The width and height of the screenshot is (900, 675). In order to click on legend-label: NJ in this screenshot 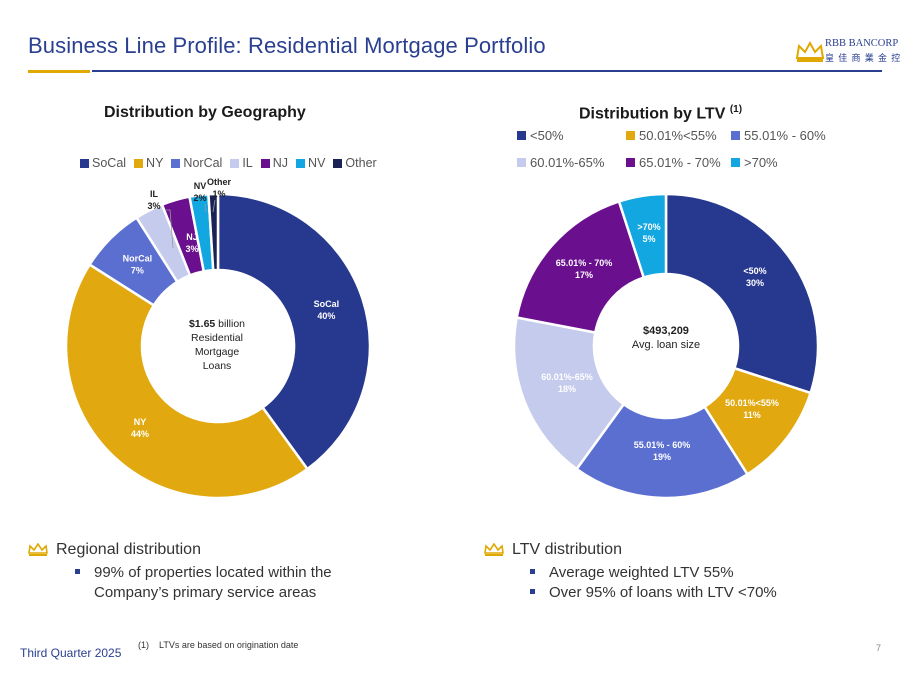, I will do `click(280, 163)`.